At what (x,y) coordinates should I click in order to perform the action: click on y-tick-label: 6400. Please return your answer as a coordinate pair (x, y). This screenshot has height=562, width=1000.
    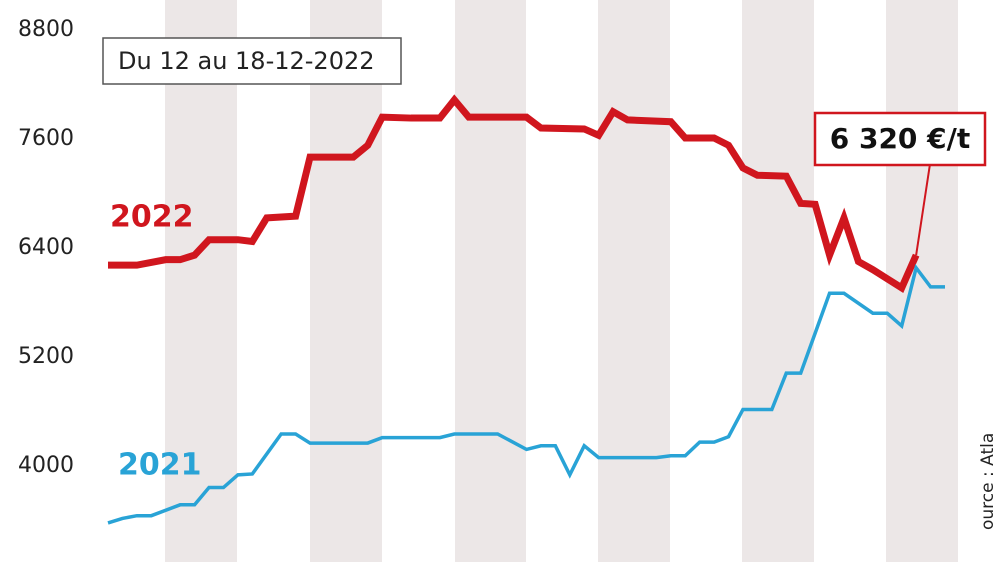
    Looking at the image, I should click on (46, 247).